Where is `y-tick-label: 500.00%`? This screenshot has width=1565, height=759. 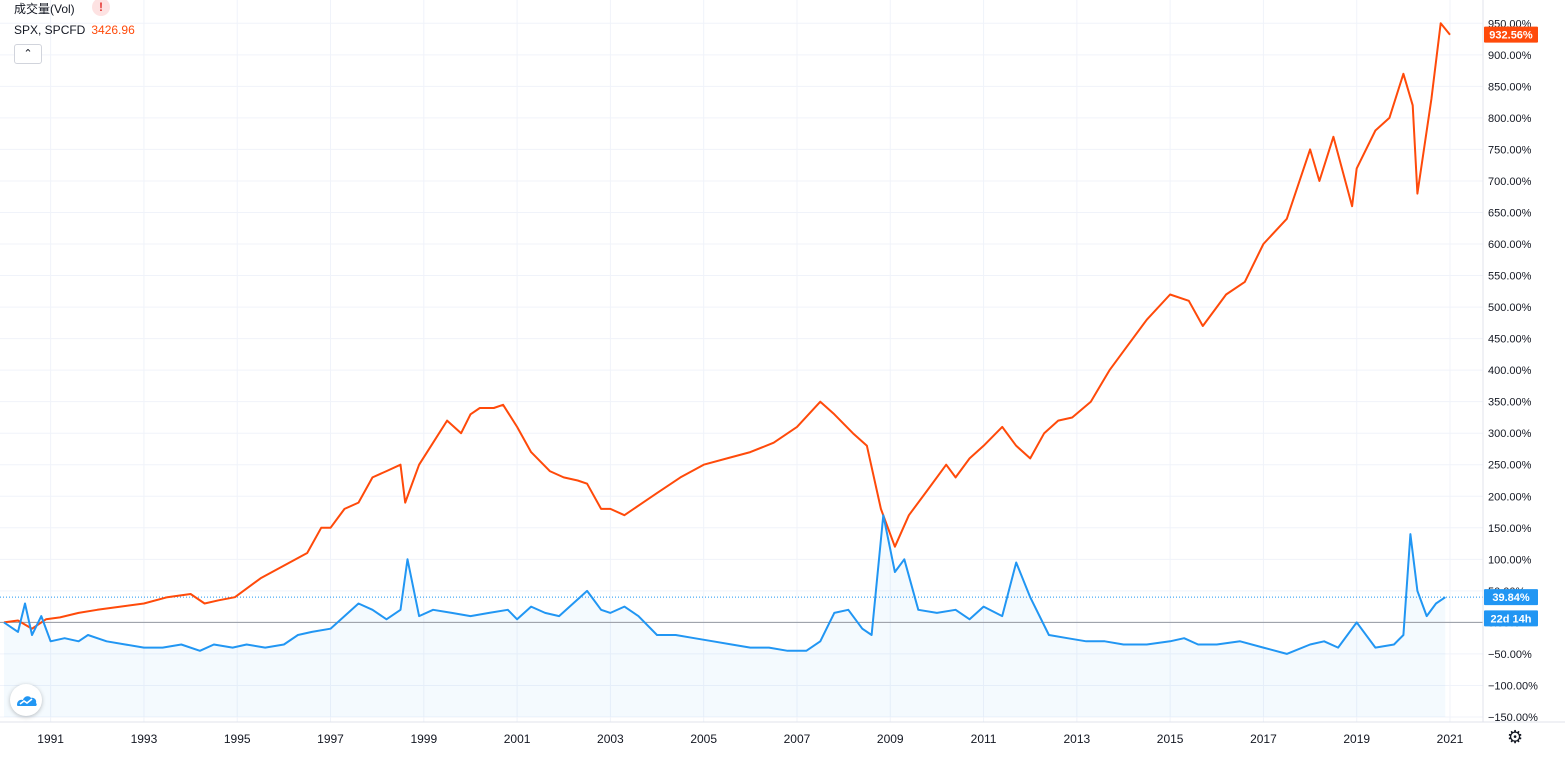 y-tick-label: 500.00% is located at coordinates (1510, 308).